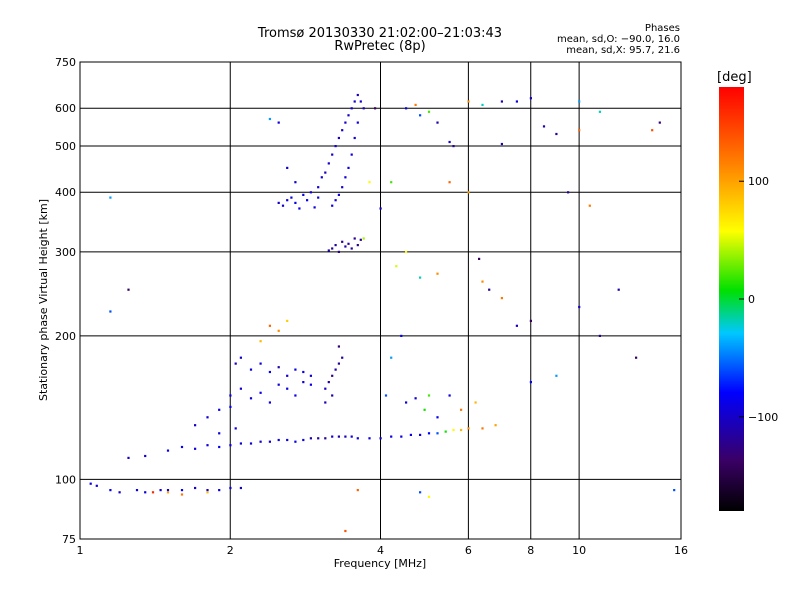 This screenshot has height=600, width=800. What do you see at coordinates (65, 146) in the screenshot?
I see `y-tick-label: 500` at bounding box center [65, 146].